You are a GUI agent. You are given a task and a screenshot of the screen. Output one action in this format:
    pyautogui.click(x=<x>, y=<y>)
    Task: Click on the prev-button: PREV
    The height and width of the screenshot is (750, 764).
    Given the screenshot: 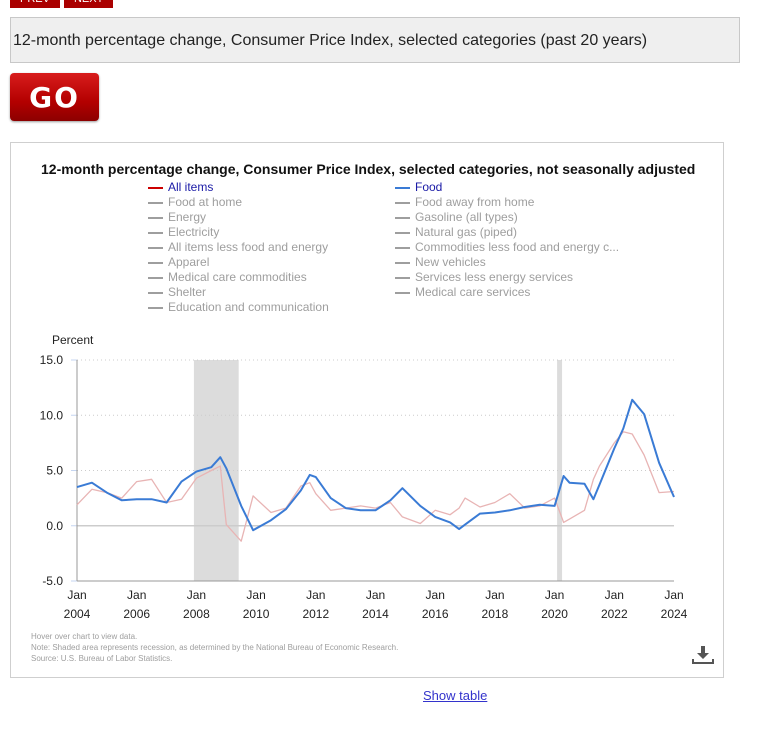 What is the action you would take?
    pyautogui.click(x=35, y=4)
    